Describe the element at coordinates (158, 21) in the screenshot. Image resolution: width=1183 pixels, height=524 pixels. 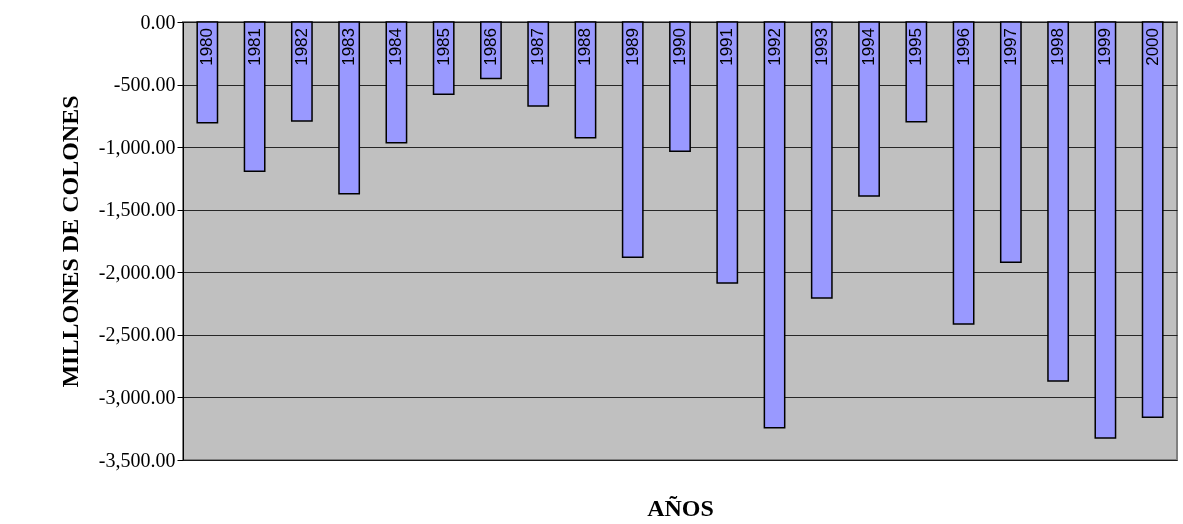
I see `y-tick-label: 0.00` at that location.